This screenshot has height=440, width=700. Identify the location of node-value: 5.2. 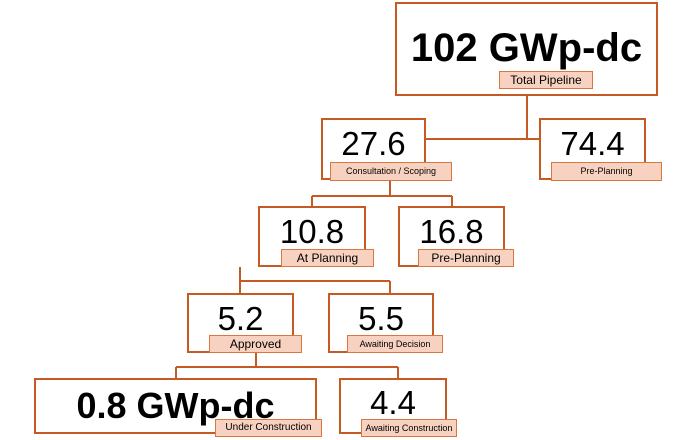
(240, 318).